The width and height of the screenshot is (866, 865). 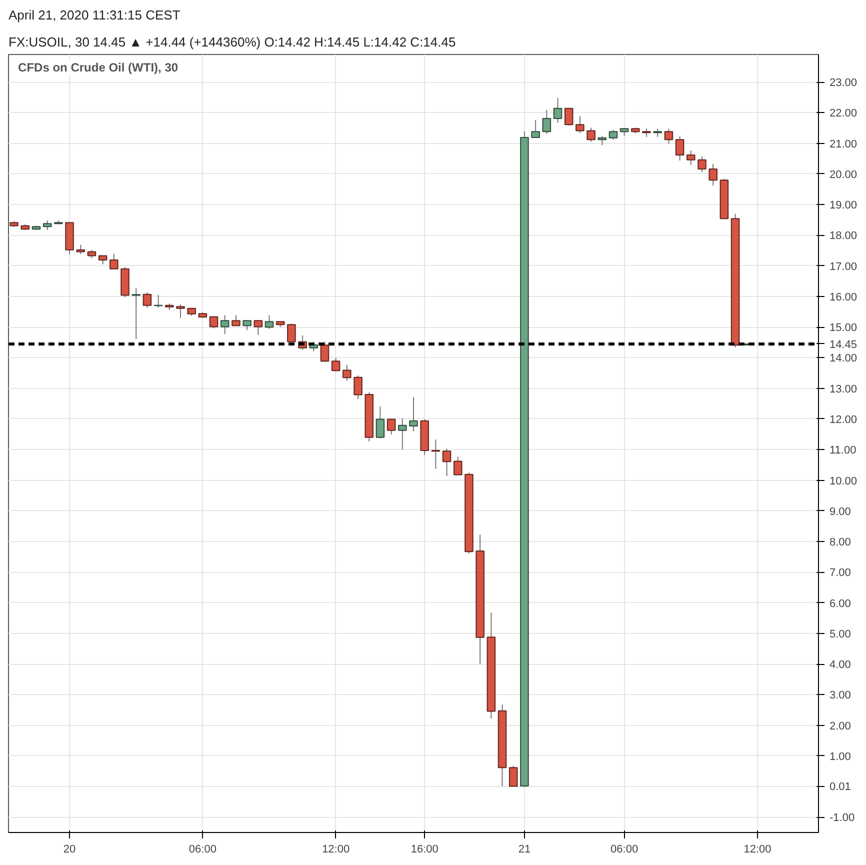 What do you see at coordinates (840, 665) in the screenshot?
I see `y-tick-label: 4.00` at bounding box center [840, 665].